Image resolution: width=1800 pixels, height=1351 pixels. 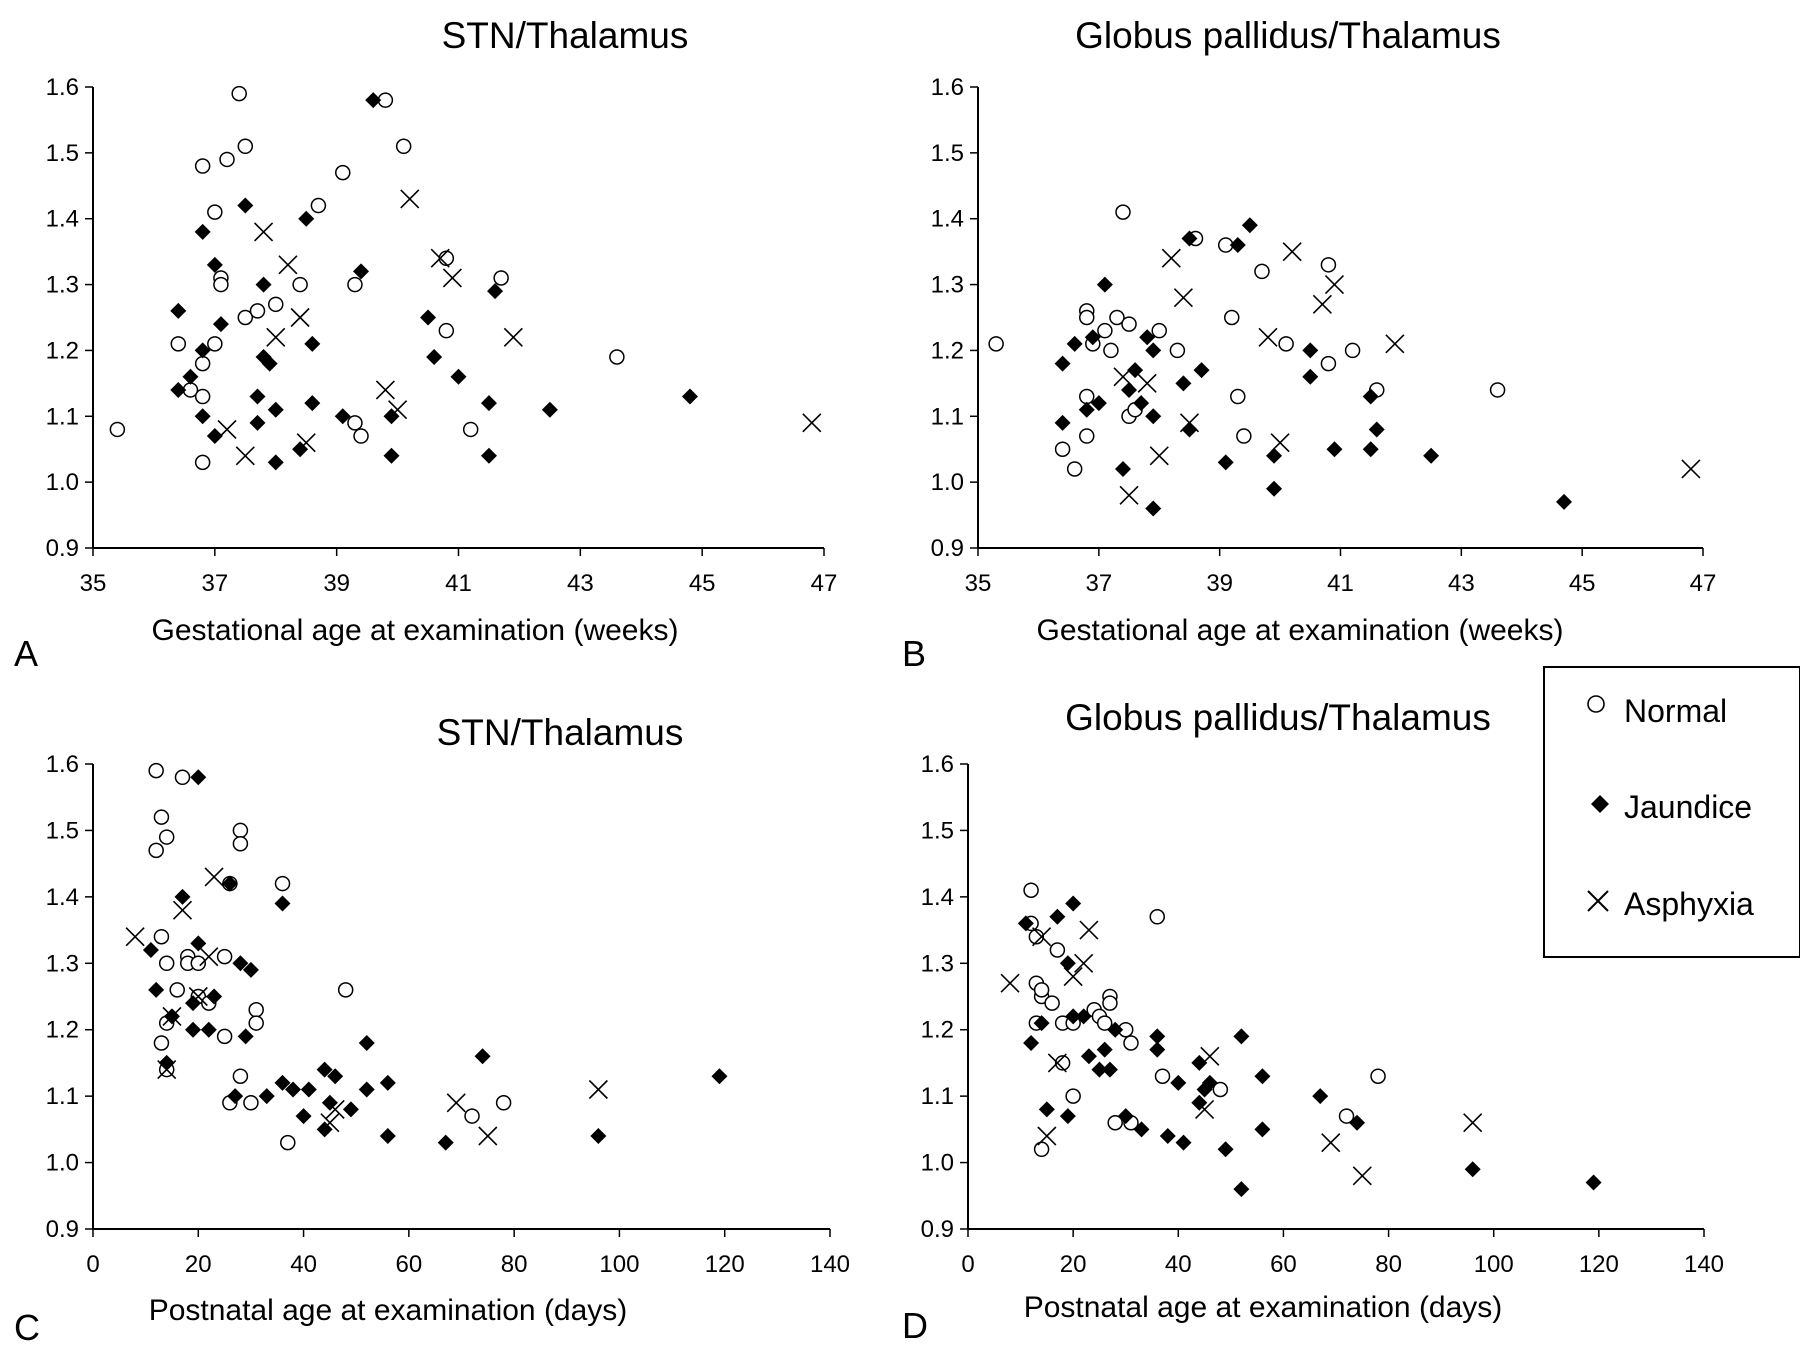 What do you see at coordinates (1704, 1264) in the screenshot?
I see `panel-d-x-tick-label: 140` at bounding box center [1704, 1264].